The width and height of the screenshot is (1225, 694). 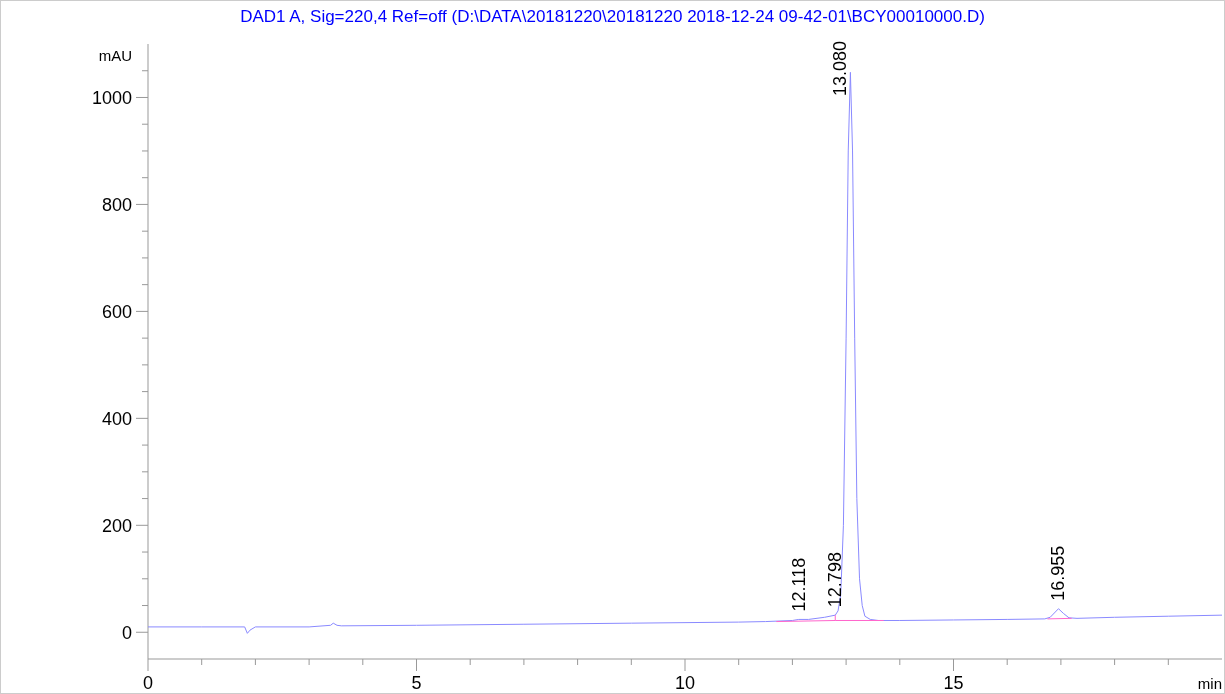 What do you see at coordinates (111, 97) in the screenshot?
I see `y-tick-label: 1000` at bounding box center [111, 97].